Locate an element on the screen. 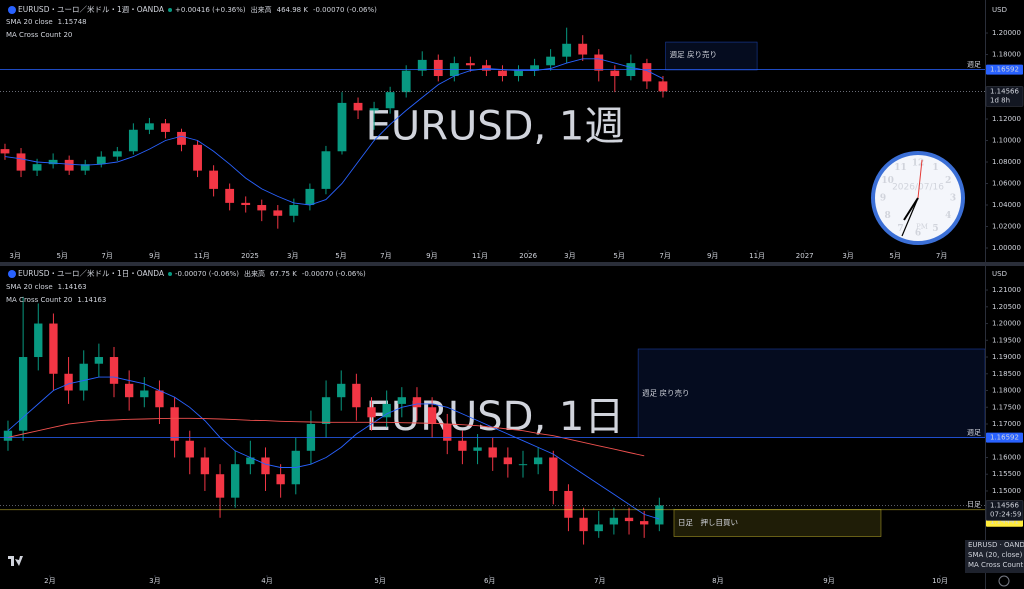 This screenshot has height=589, width=1024. header-text: MA Cross Count 20 is located at coordinates (39, 300).